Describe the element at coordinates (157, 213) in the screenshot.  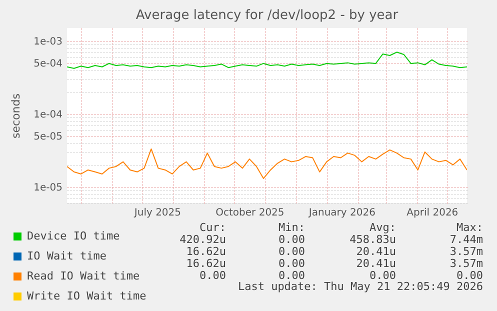
I see `x-tick-label: July 2025` at that location.